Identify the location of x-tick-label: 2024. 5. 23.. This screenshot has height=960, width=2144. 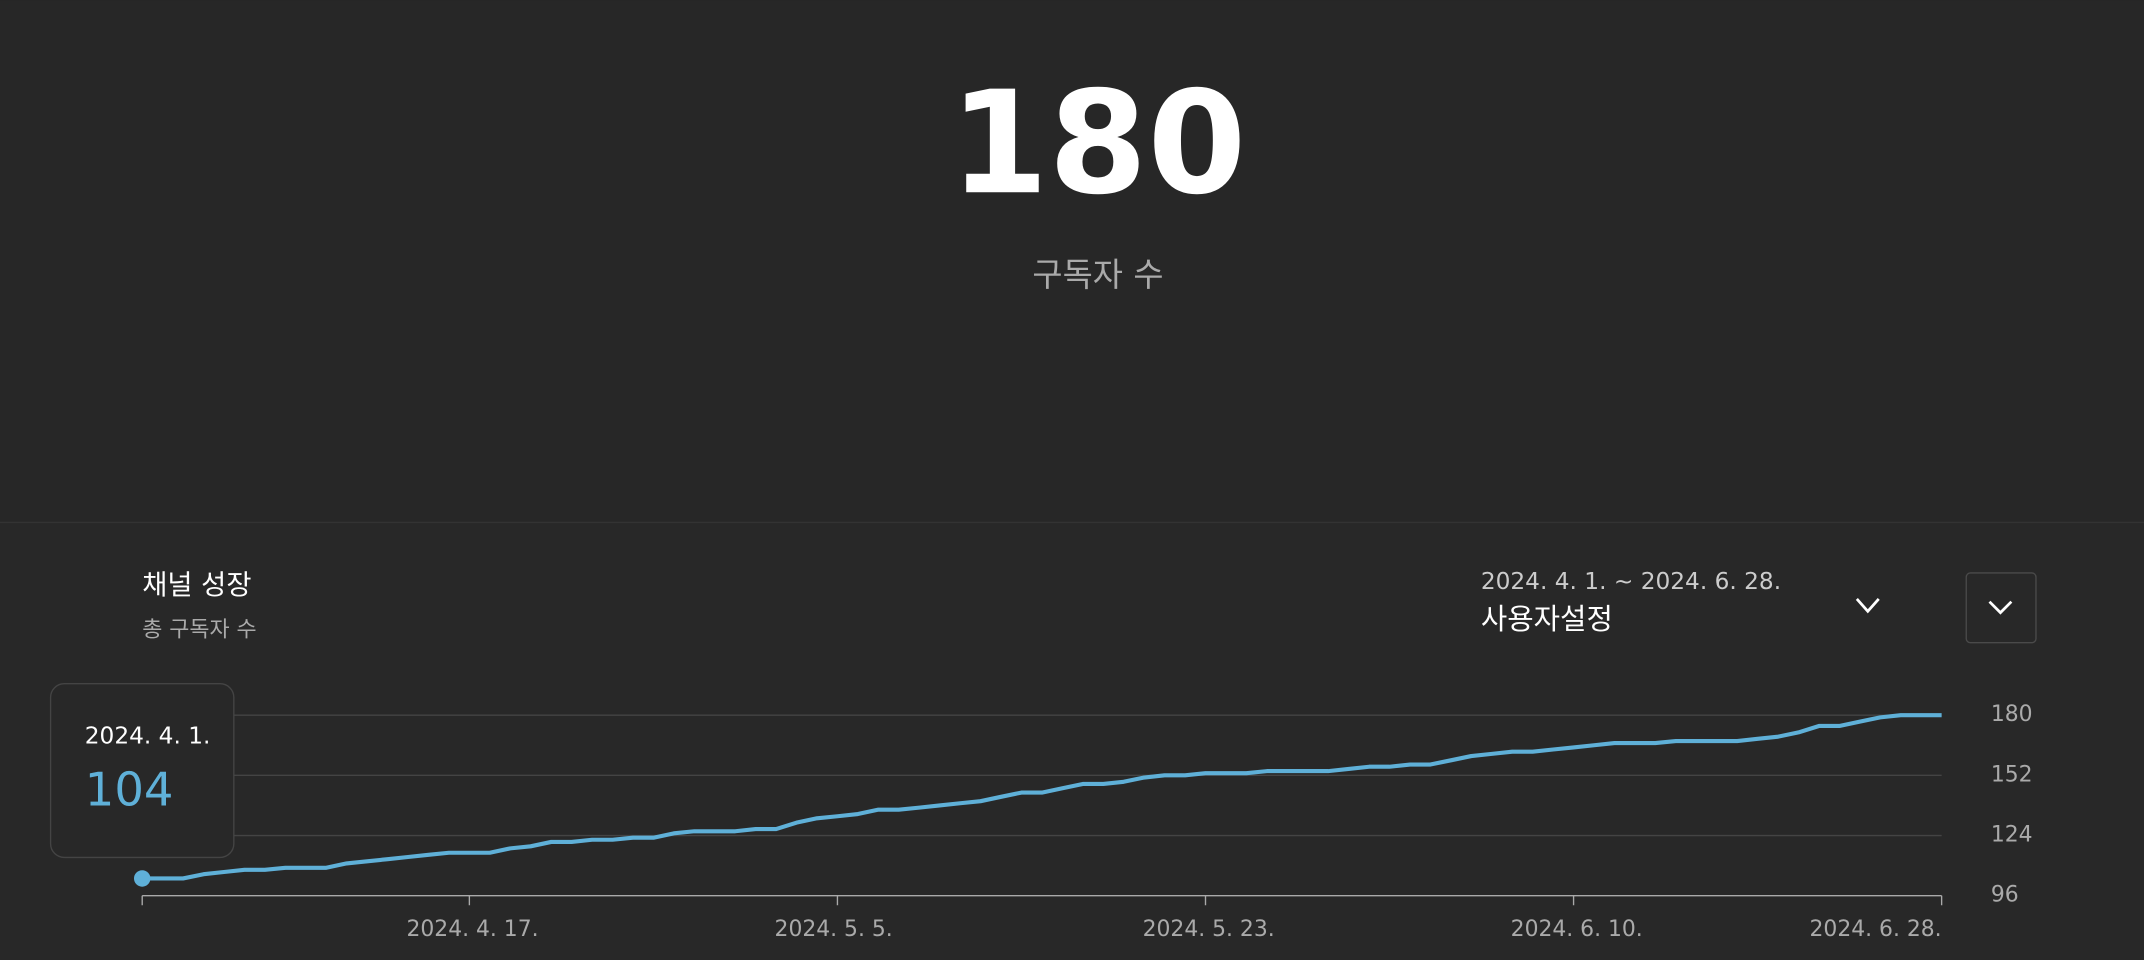
(1209, 929).